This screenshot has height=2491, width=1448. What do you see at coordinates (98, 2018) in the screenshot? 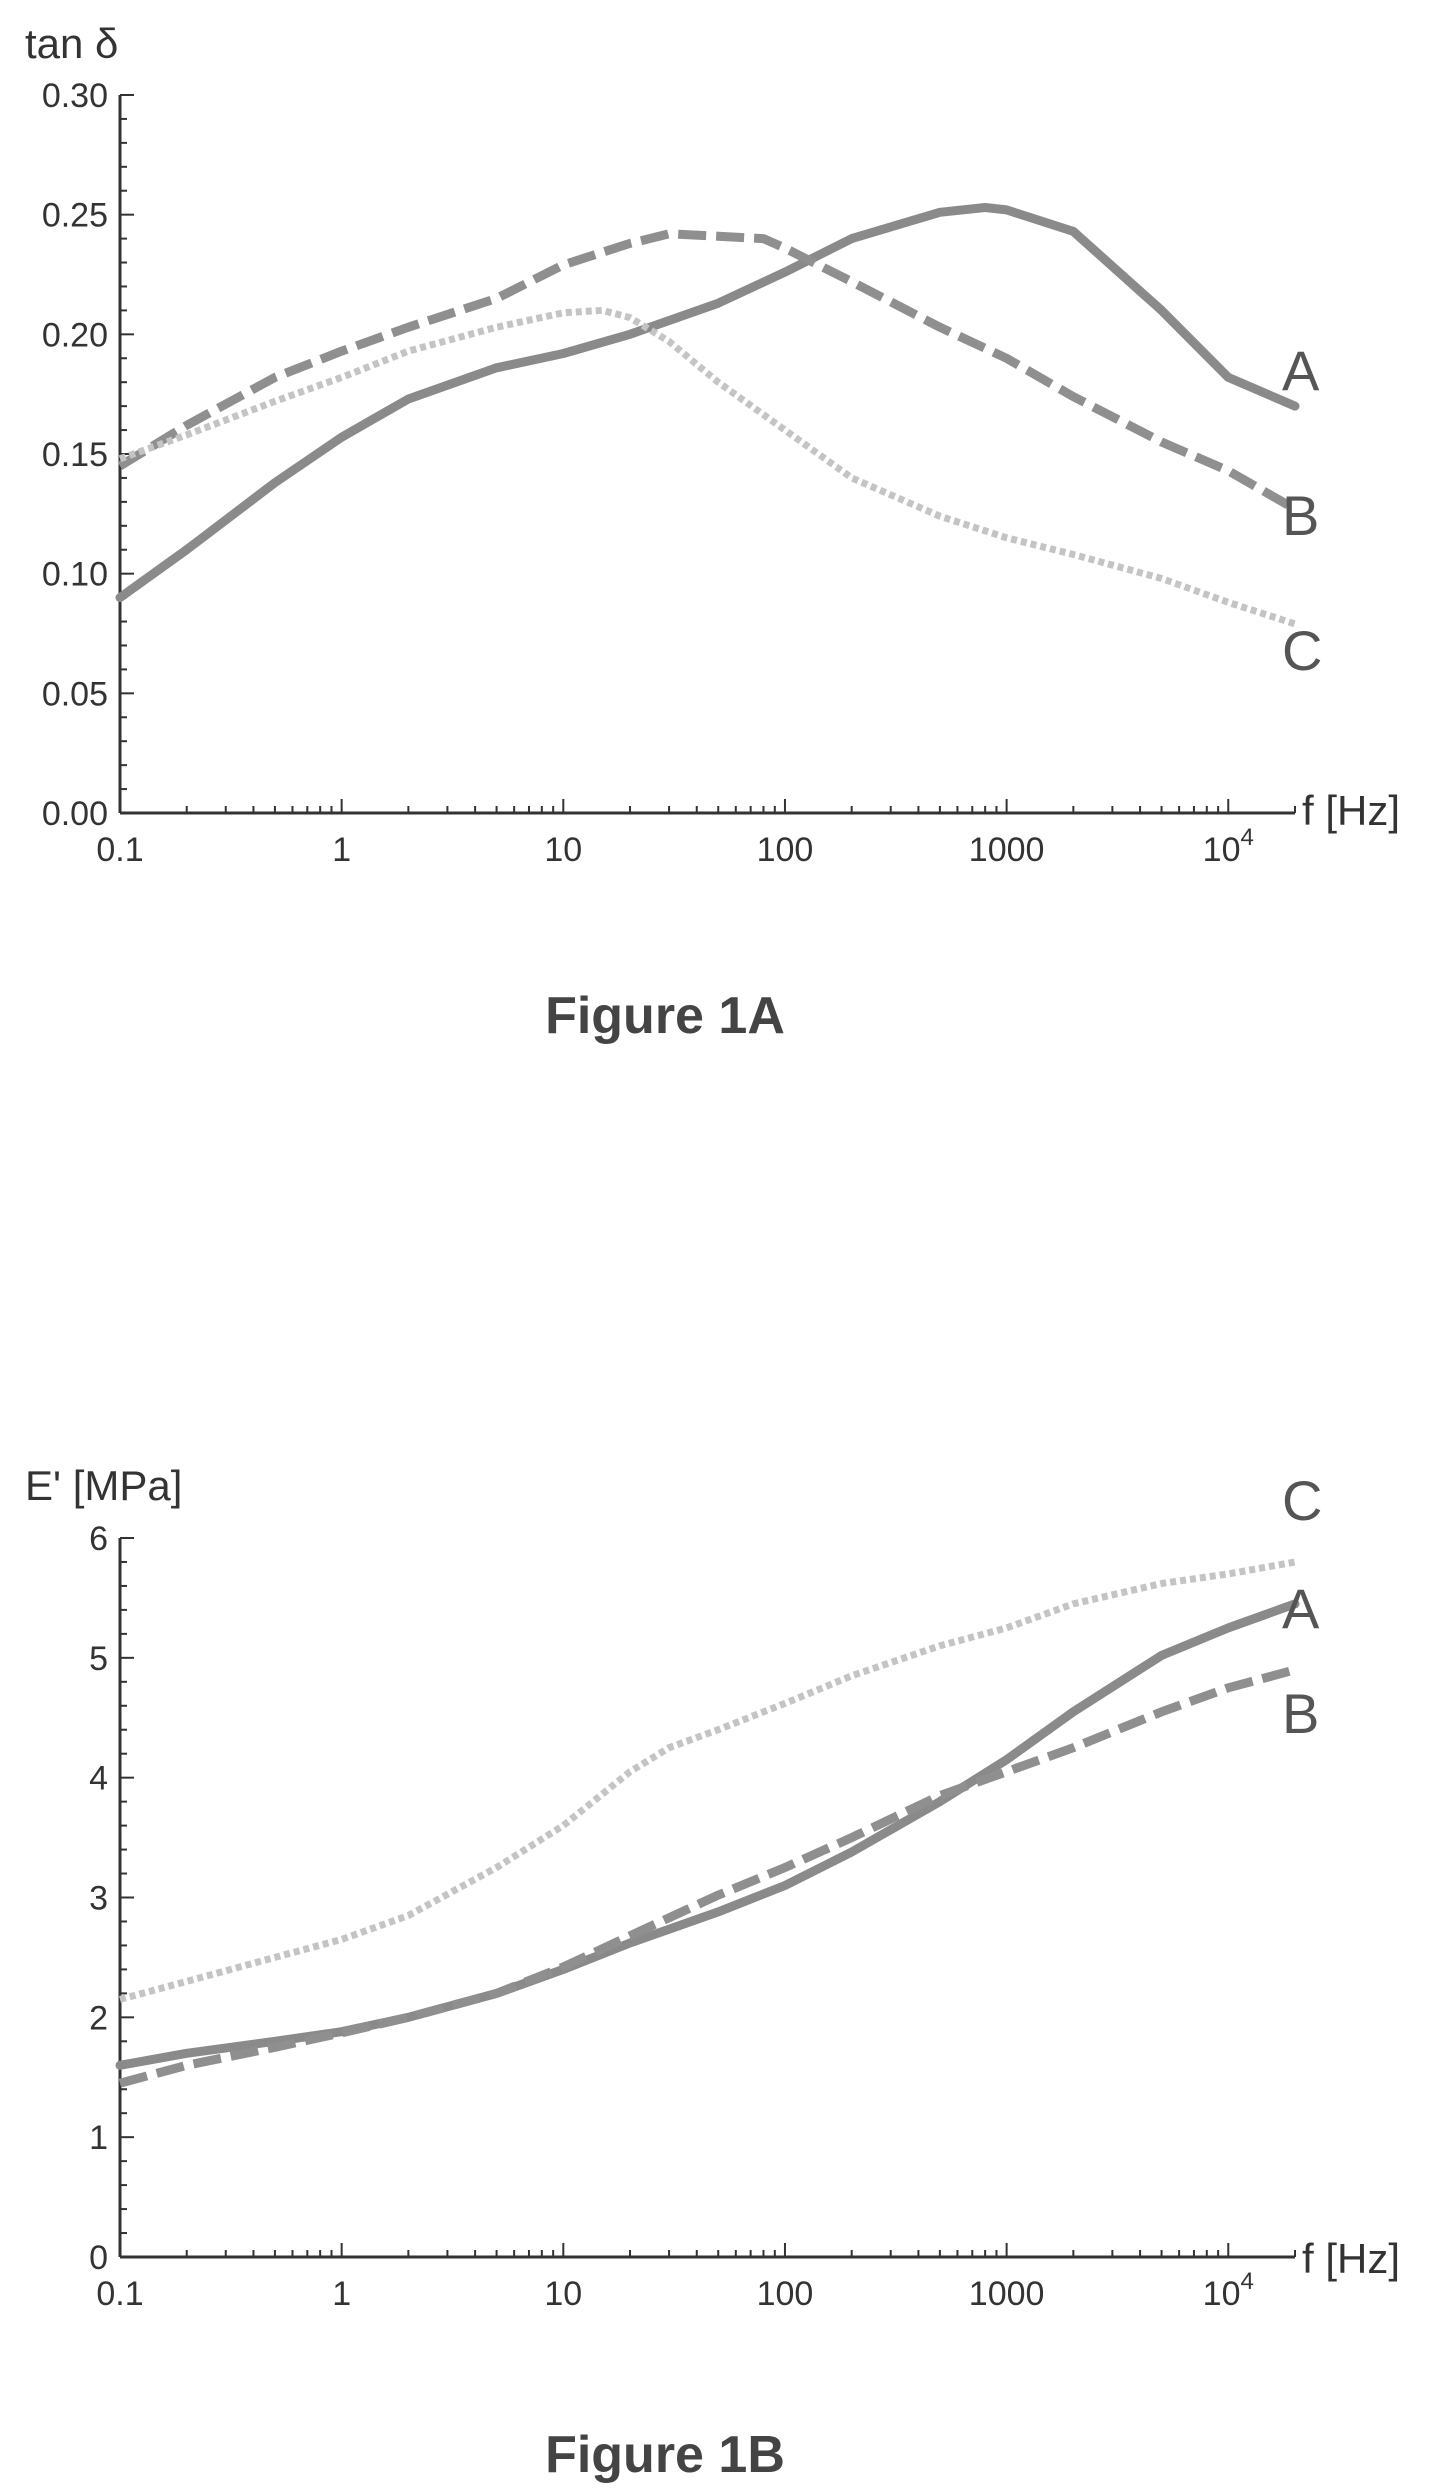
I see `y-tick-label: 2` at bounding box center [98, 2018].